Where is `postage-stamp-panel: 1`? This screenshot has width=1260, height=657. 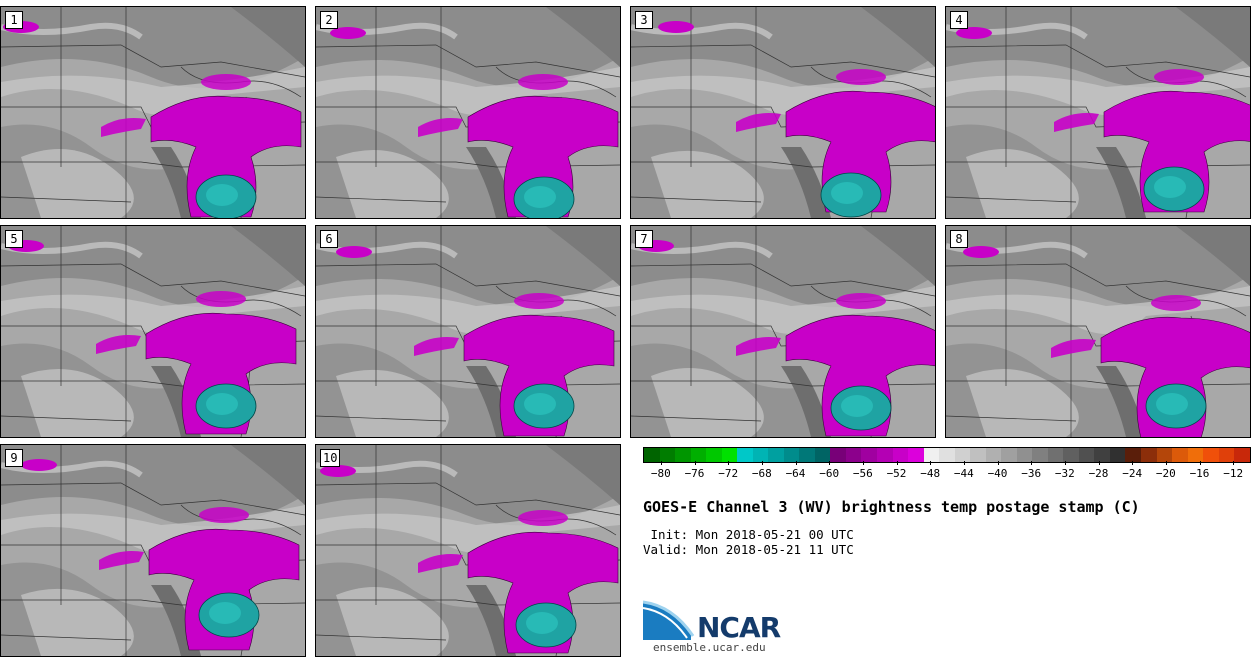 postage-stamp-panel: 1 is located at coordinates (153, 112).